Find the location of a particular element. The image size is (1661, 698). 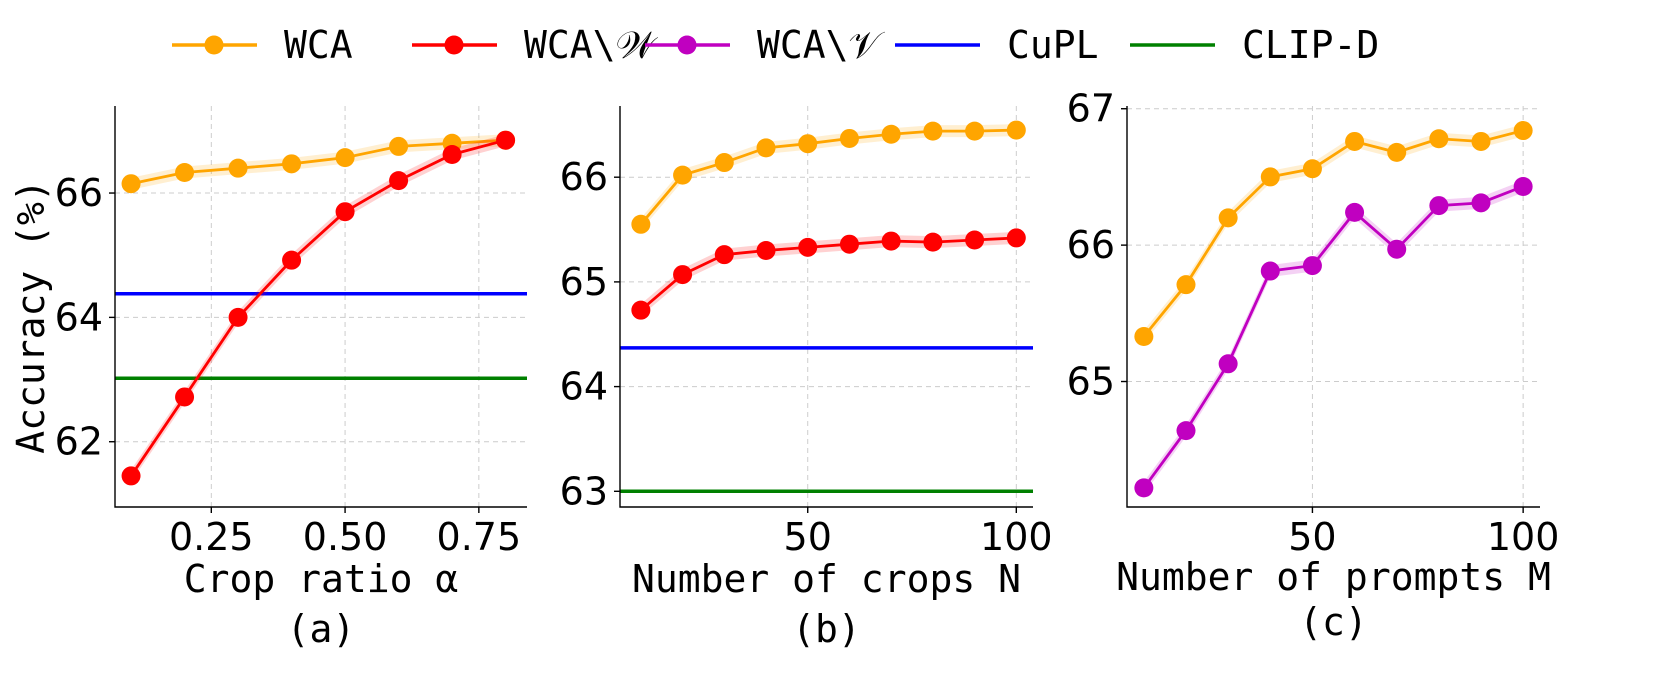

x-axis-title: Number of crops N is located at coordinates (826, 579).